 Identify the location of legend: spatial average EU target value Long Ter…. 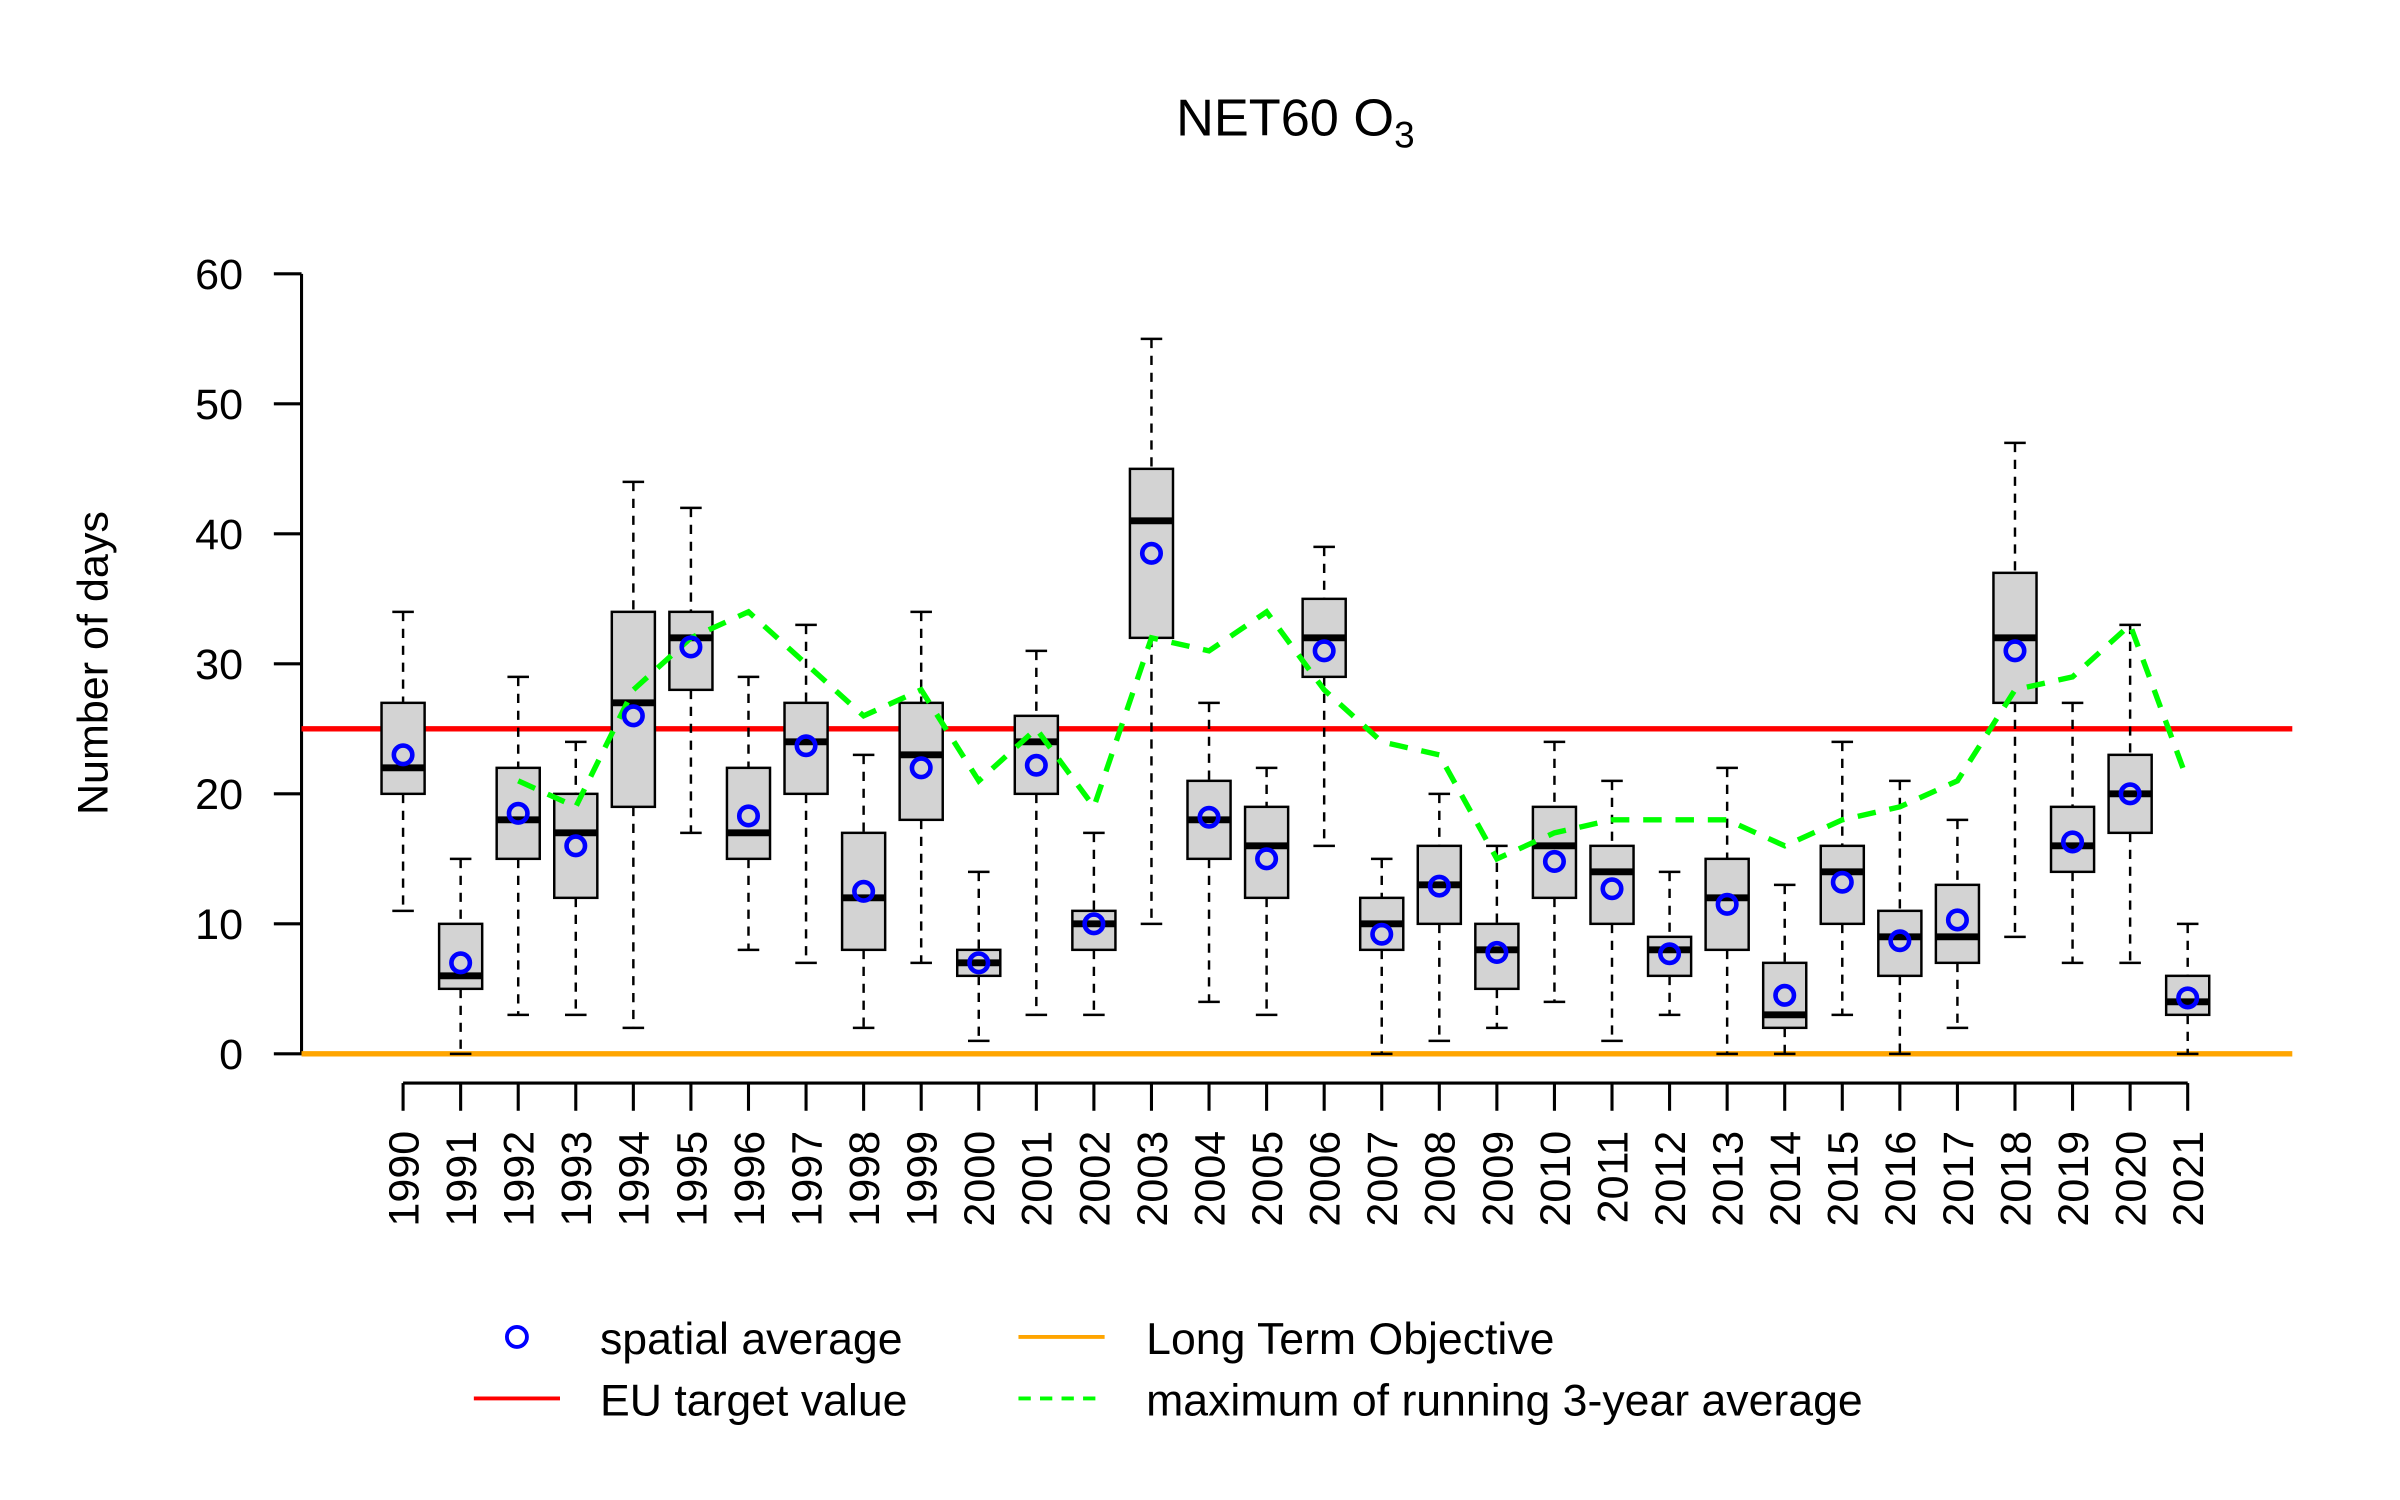
(1168, 1370).